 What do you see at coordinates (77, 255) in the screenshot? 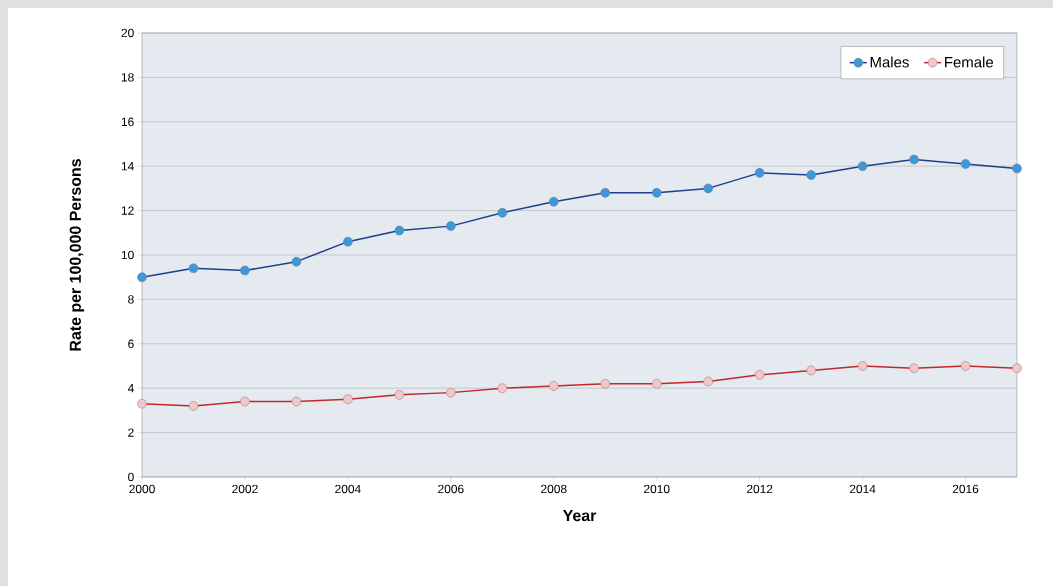
I see `y-axis-title: Rate per 100,000 Persons` at bounding box center [77, 255].